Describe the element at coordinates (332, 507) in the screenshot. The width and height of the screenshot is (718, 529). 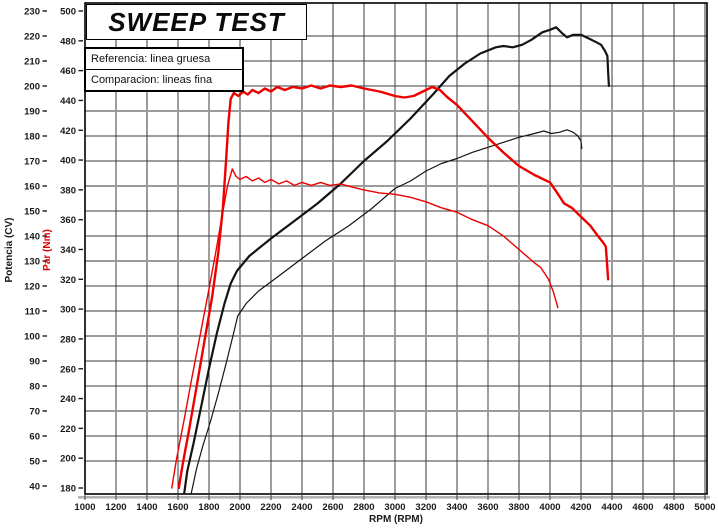
I see `x-axis-tick-label: 2600` at that location.